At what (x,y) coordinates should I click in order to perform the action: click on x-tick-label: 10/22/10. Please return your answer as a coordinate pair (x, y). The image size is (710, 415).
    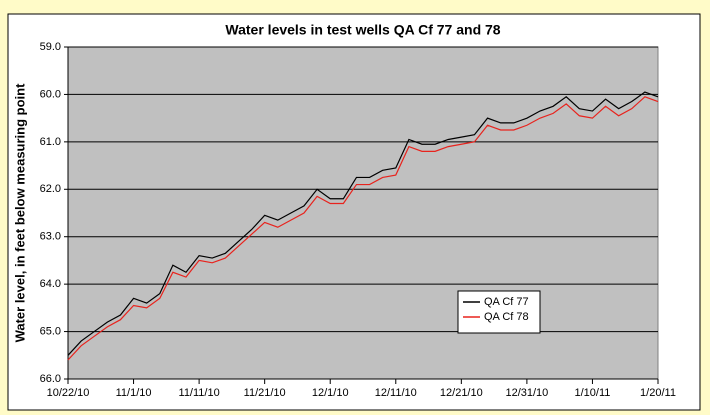
    Looking at the image, I should click on (68, 393).